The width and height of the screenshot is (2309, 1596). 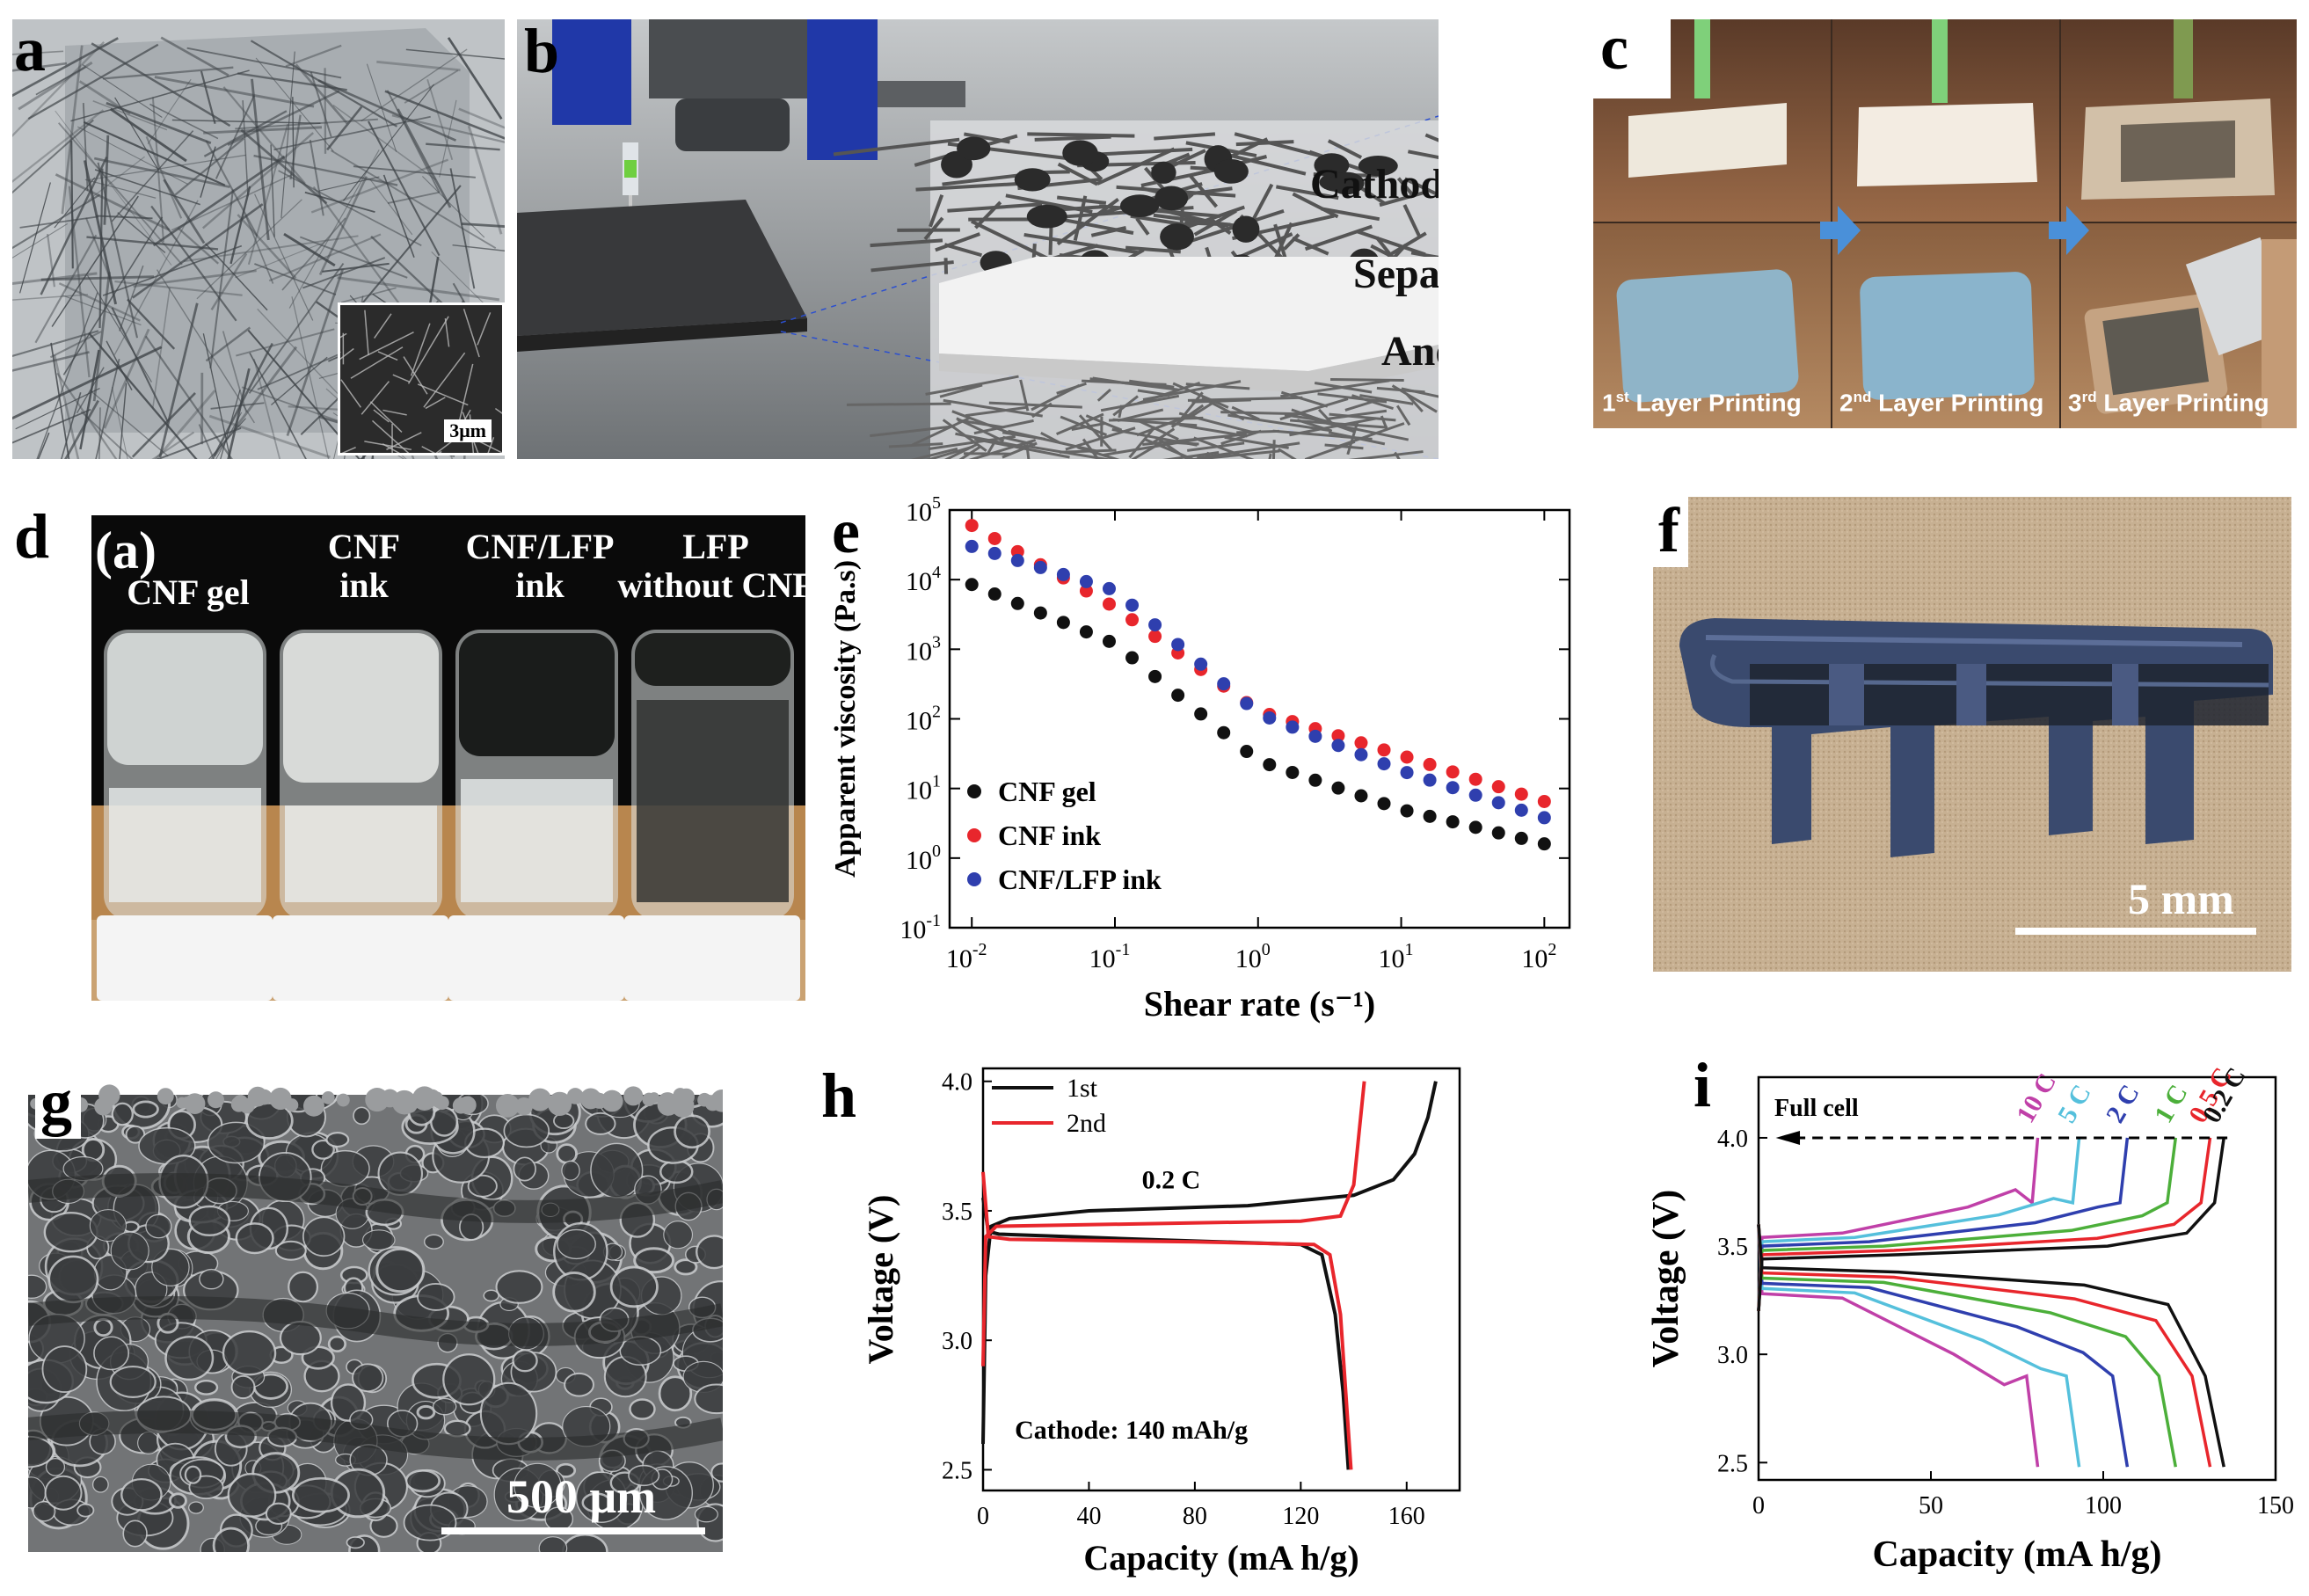 What do you see at coordinates (1221, 1279) in the screenshot?
I see `plot-frame` at bounding box center [1221, 1279].